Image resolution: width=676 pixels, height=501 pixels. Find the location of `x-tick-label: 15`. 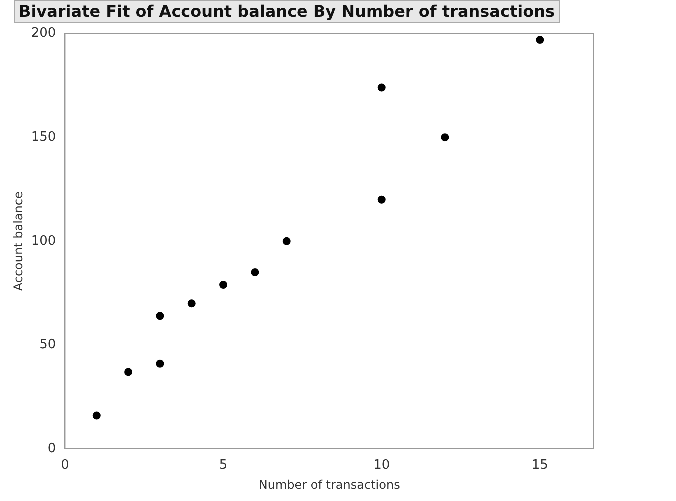

x-tick-label: 15 is located at coordinates (540, 466).